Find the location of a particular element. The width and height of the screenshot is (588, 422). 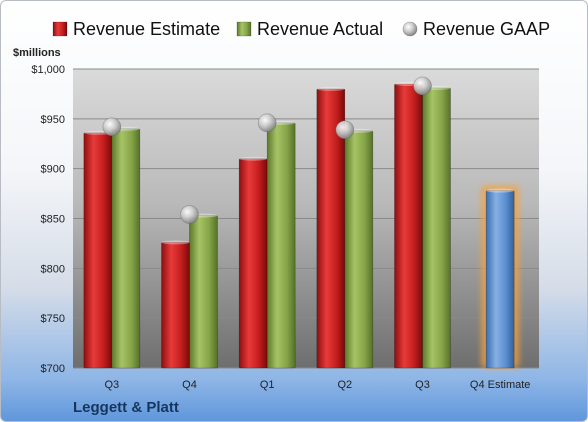

x-tick-label: Q2 is located at coordinates (344, 385).